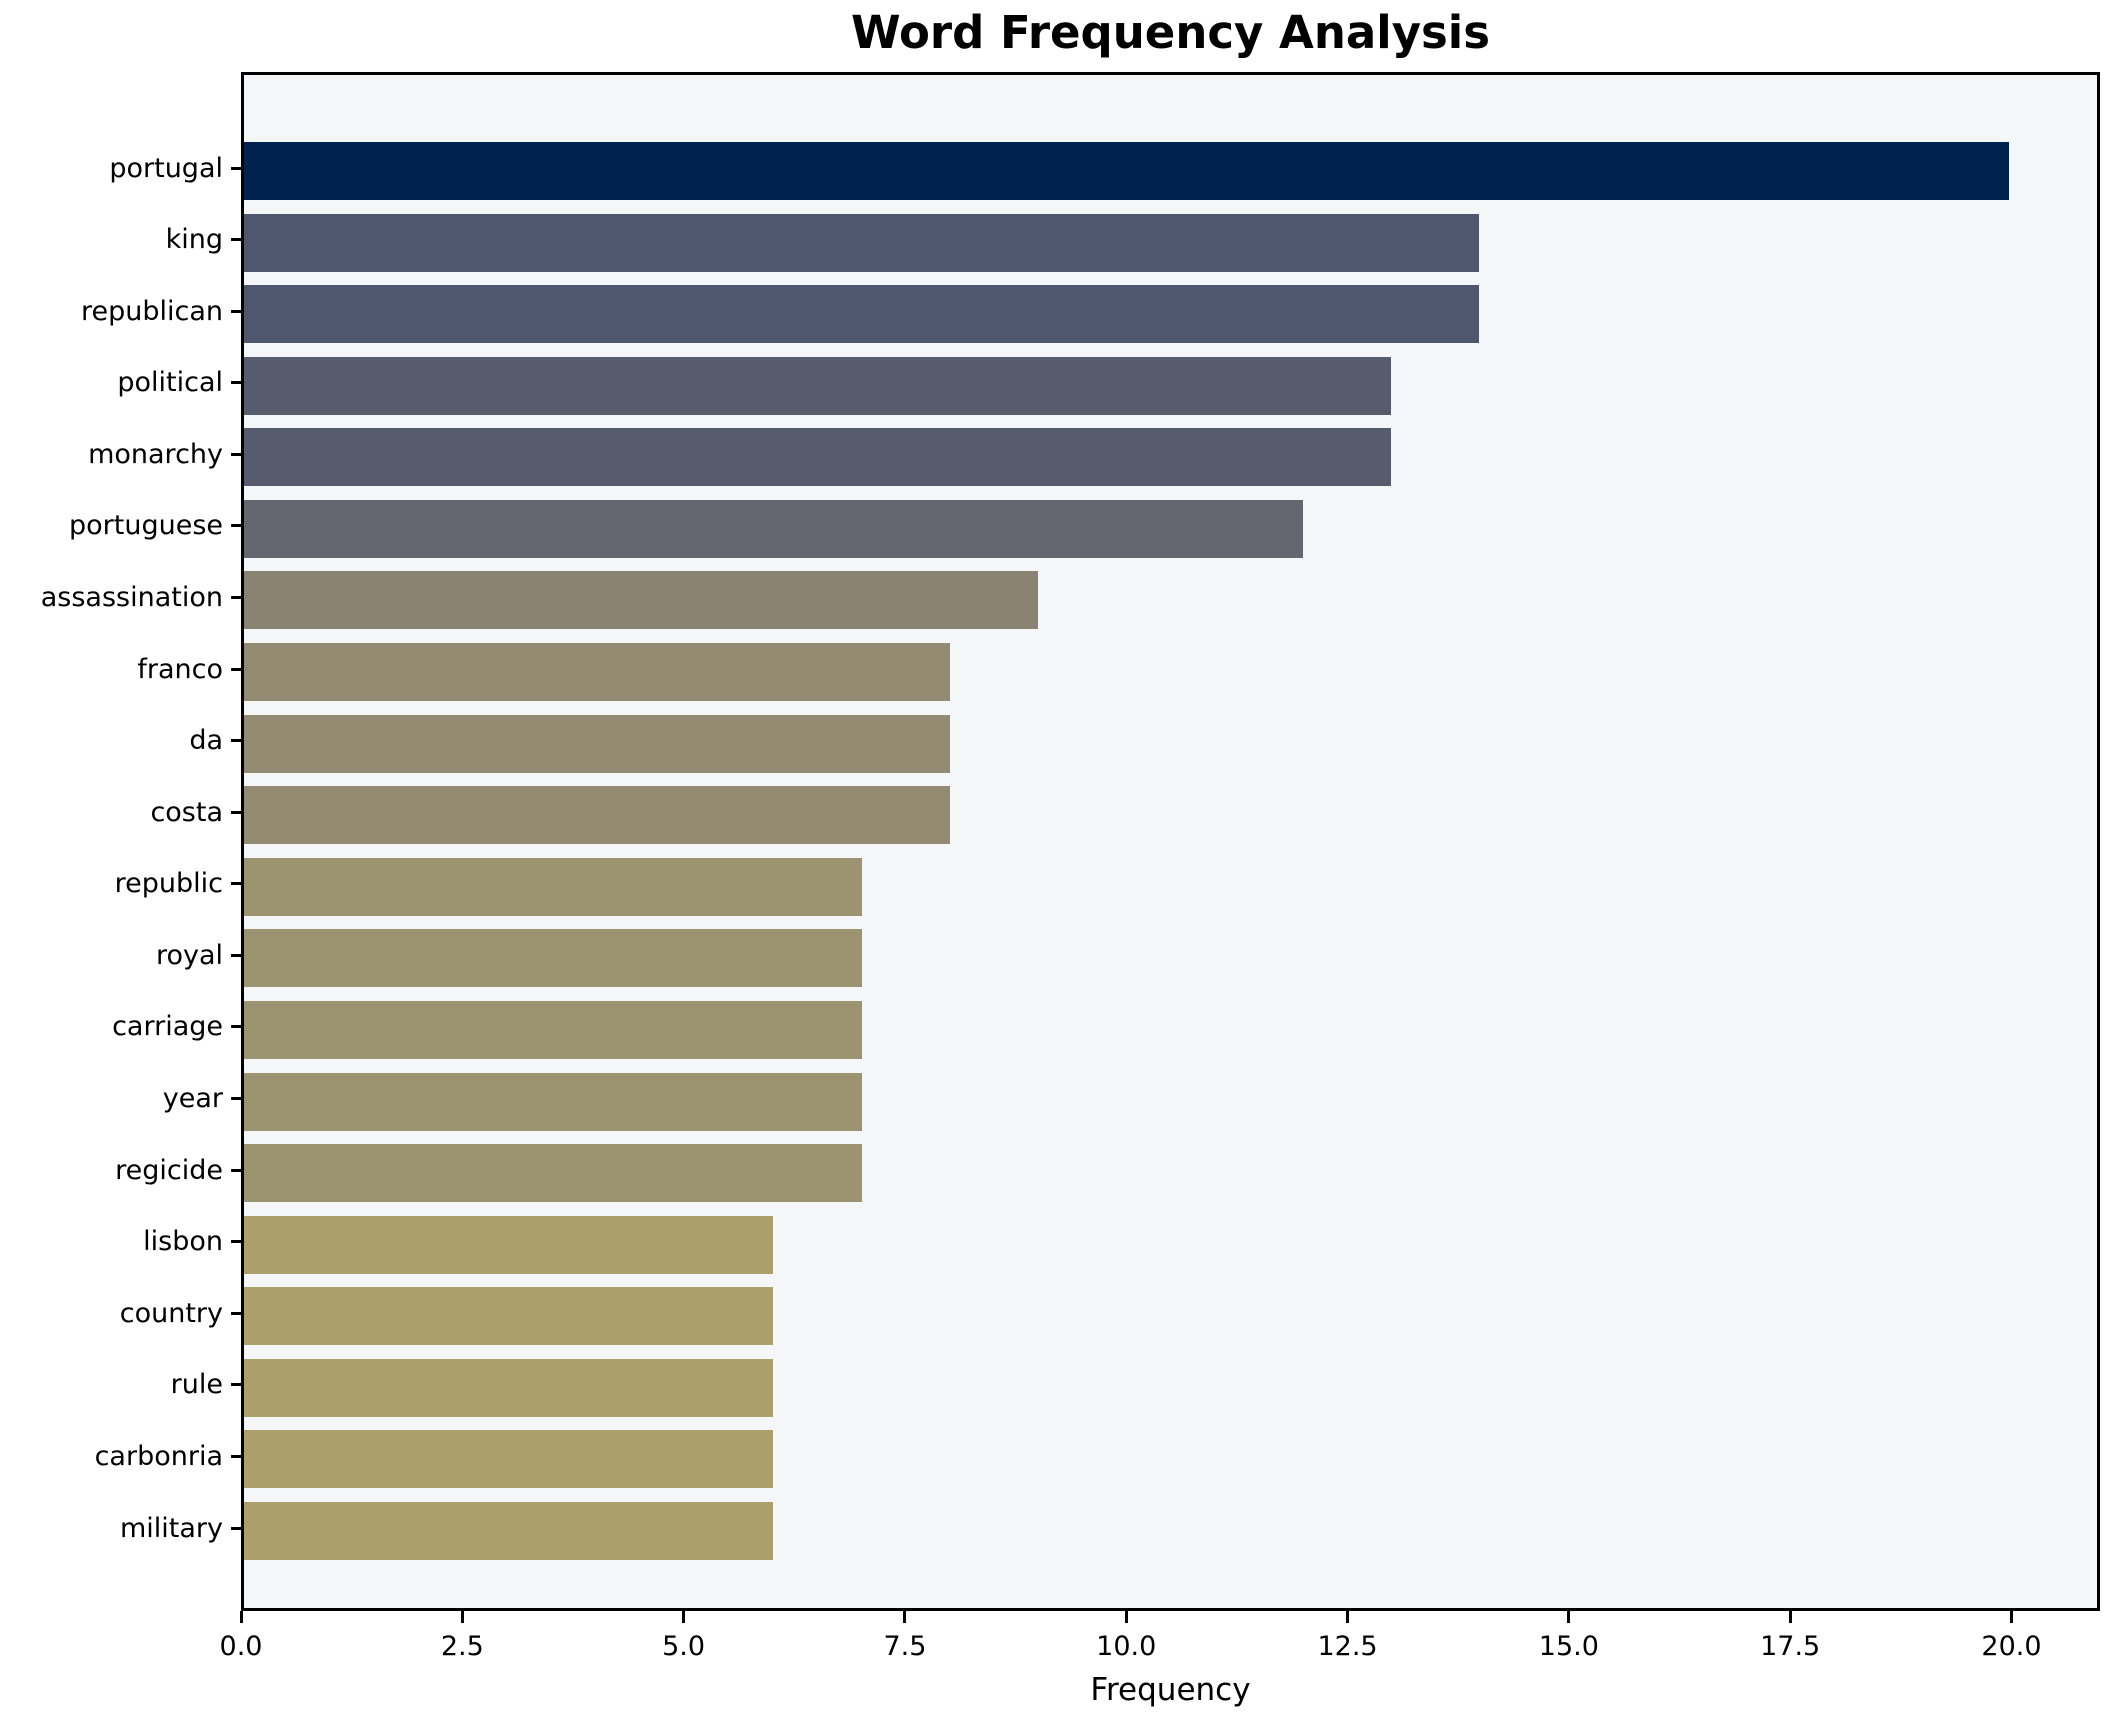 The height and width of the screenshot is (1722, 2121). I want to click on bar-regicide, so click(553, 1173).